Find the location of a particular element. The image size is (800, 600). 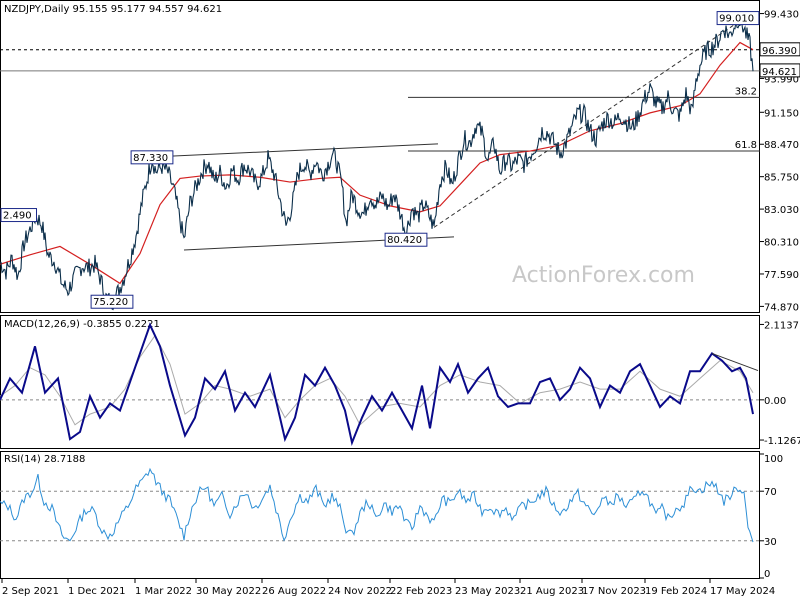

price-level-label: 94.621 is located at coordinates (779, 72).